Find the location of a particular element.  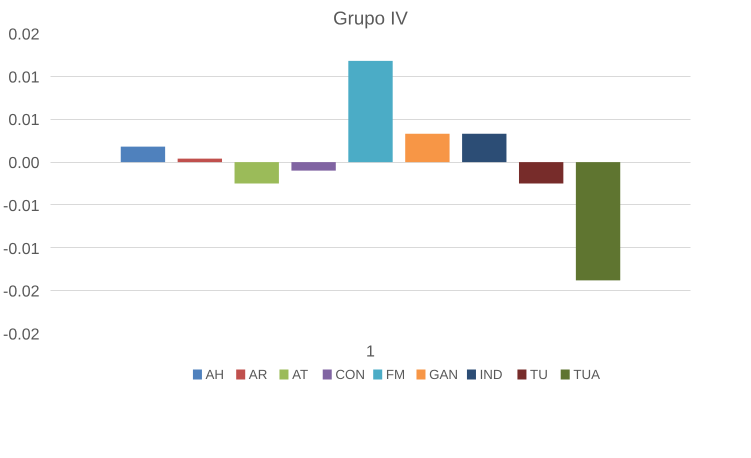

legend-label: AR is located at coordinates (258, 374).